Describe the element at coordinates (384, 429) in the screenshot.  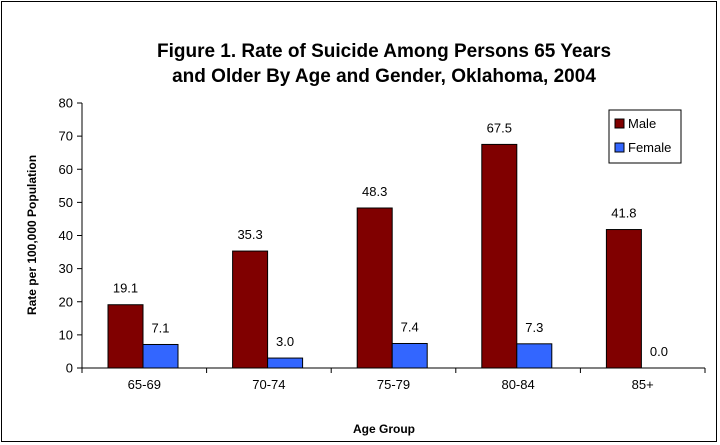
I see `x-axis-title: Age Group` at that location.